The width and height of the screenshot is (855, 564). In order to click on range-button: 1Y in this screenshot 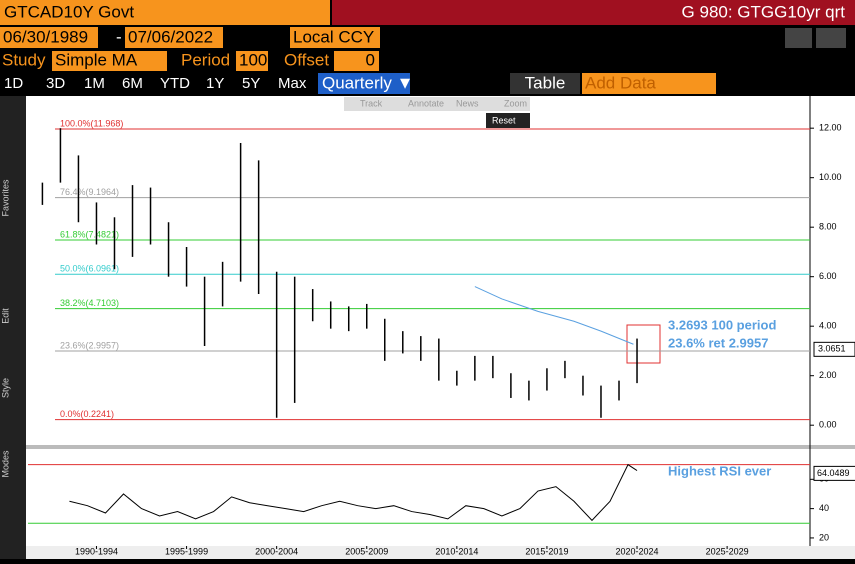, I will do `click(215, 83)`.